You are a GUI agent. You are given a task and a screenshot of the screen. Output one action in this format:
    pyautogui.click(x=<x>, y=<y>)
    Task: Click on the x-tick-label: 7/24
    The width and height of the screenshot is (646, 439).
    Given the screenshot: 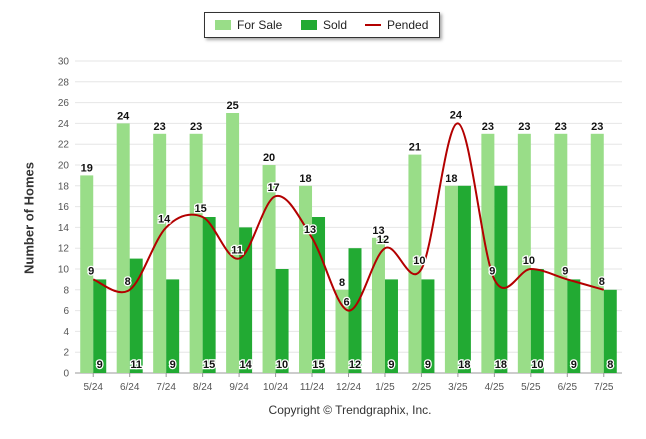 What is the action you would take?
    pyautogui.click(x=166, y=387)
    